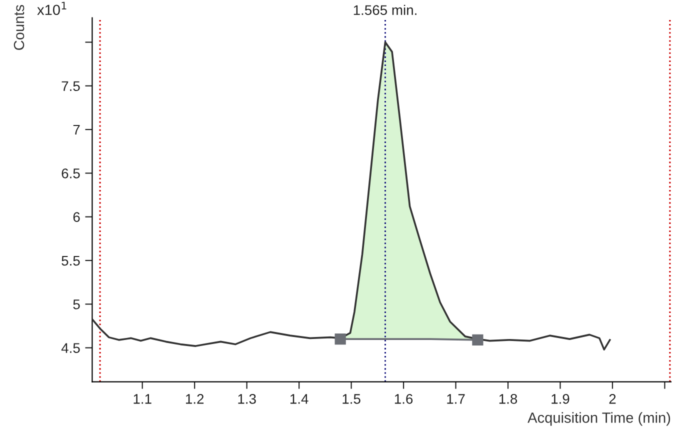 This screenshot has width=673, height=444. What do you see at coordinates (612, 399) in the screenshot?
I see `x-tick-label: 2` at bounding box center [612, 399].